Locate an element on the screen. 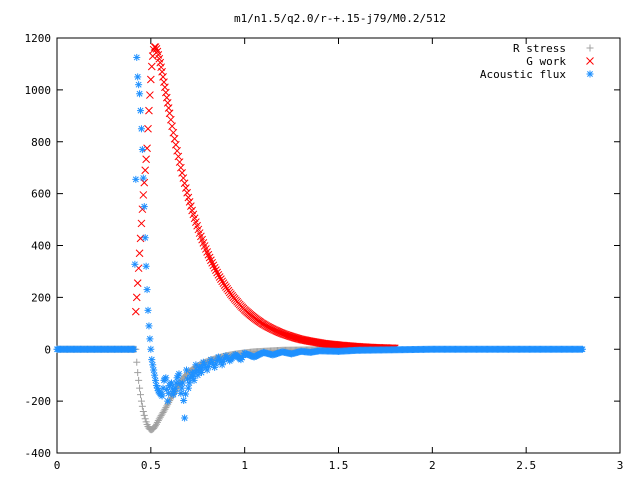 The height and width of the screenshot is (485, 640). x-tick-label: 2 is located at coordinates (432, 465).